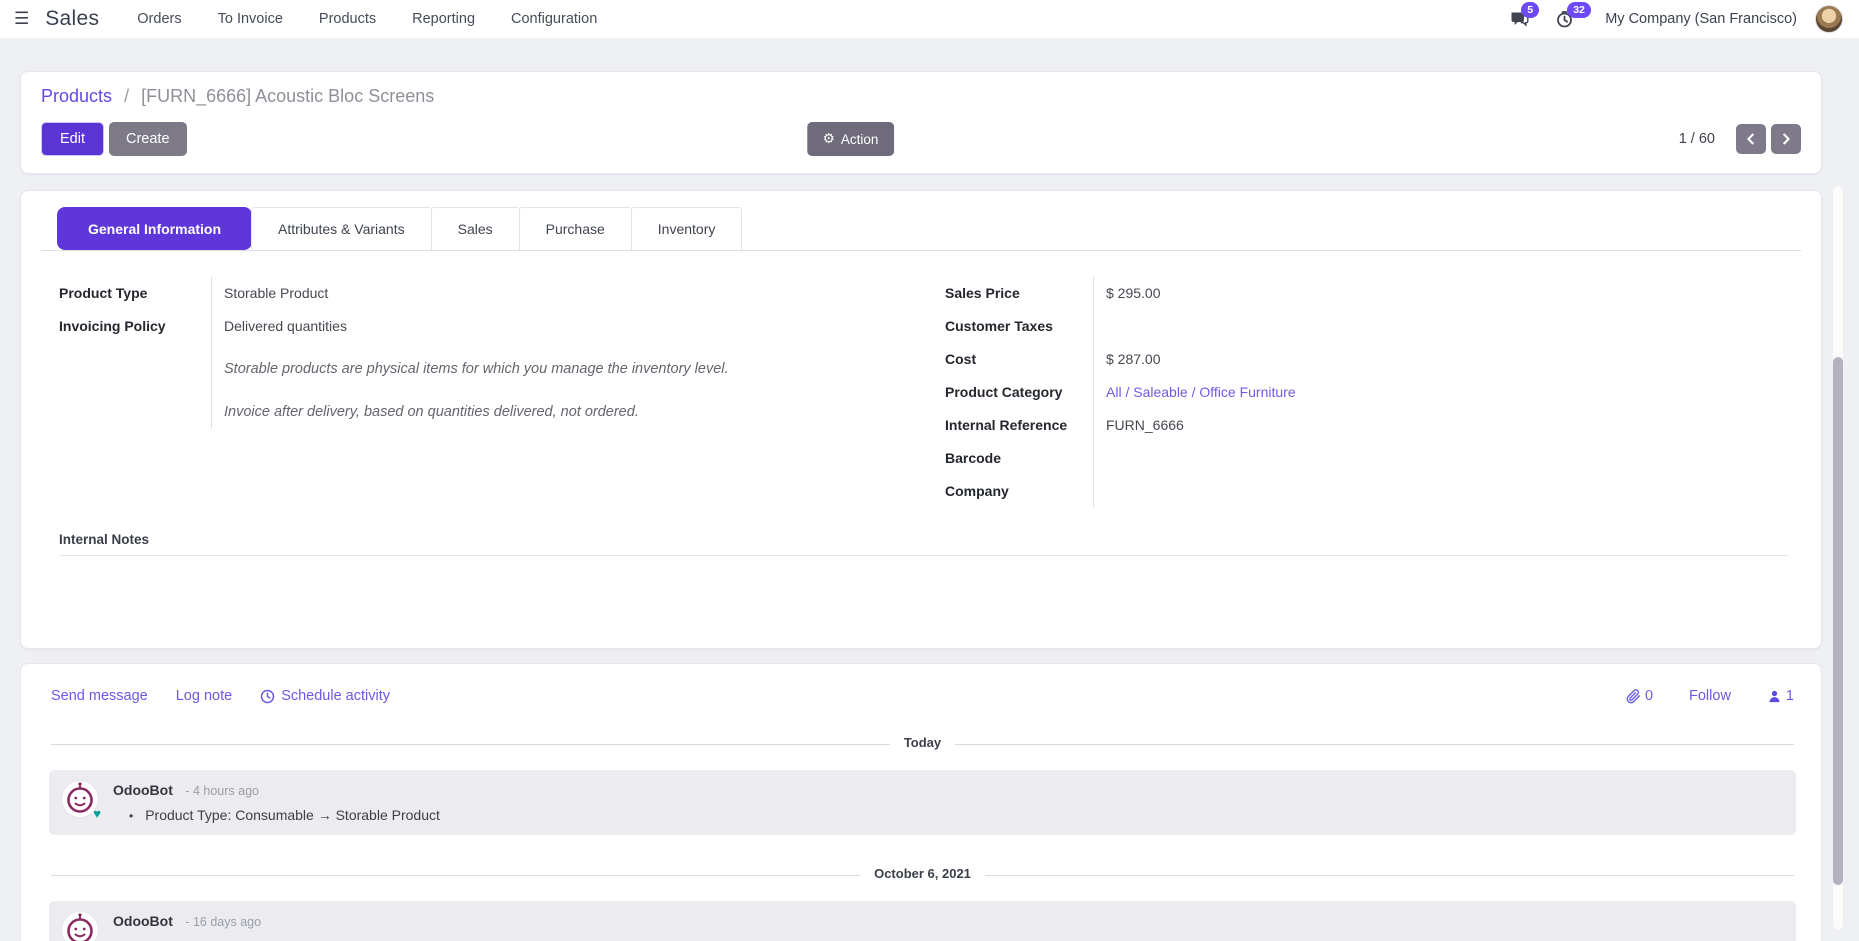  I want to click on internal-notes-divider, so click(924, 555).